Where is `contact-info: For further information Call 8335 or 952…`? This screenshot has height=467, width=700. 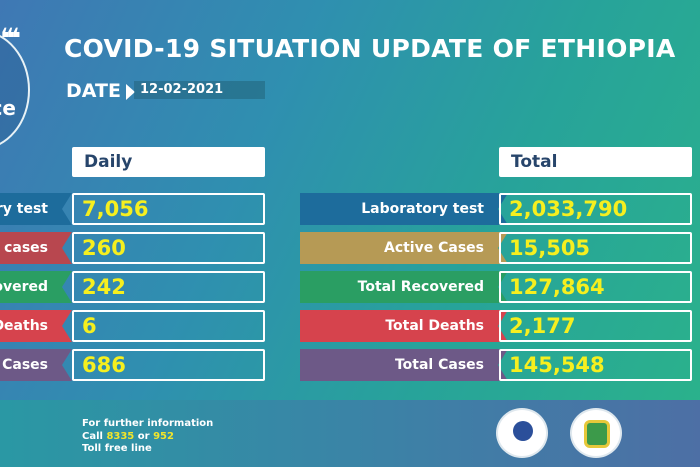
contact-info: For further information Call 8335 or 952… is located at coordinates (147, 437).